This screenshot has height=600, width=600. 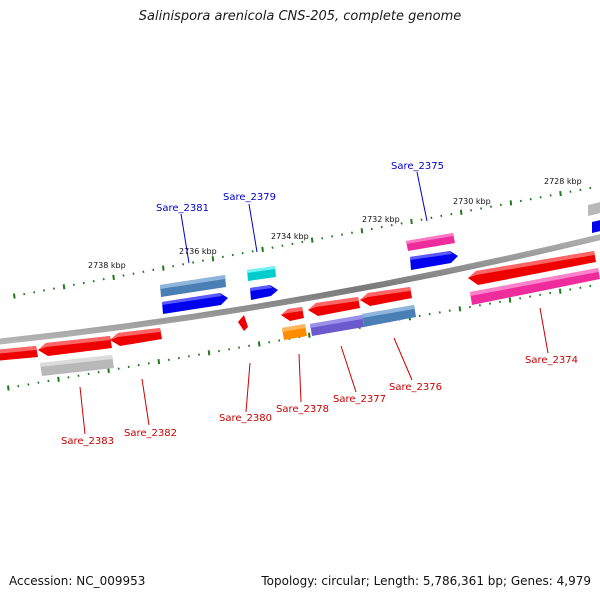 I want to click on gene-label-sare-2375: Sare_2375, so click(x=417, y=166).